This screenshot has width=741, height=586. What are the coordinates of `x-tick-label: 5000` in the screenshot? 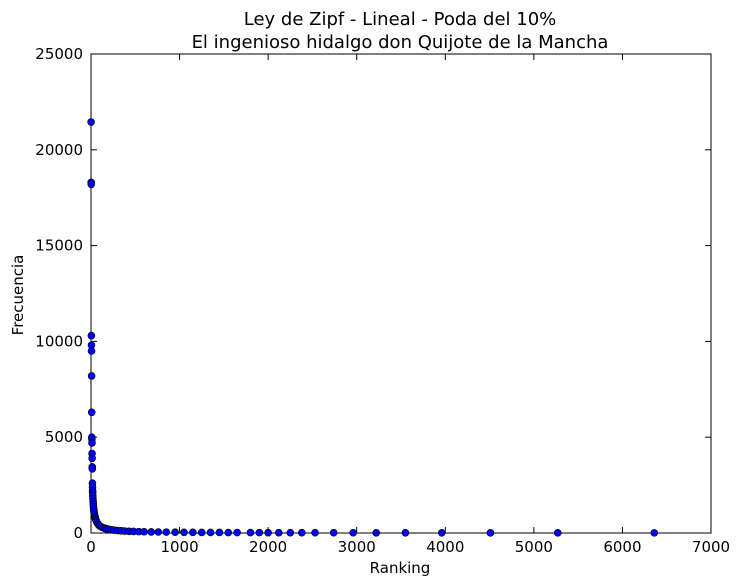 It's located at (534, 547).